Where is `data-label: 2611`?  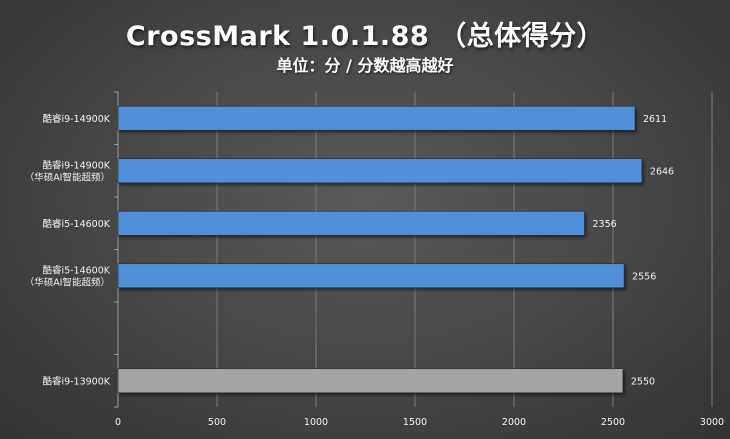 data-label: 2611 is located at coordinates (655, 119).